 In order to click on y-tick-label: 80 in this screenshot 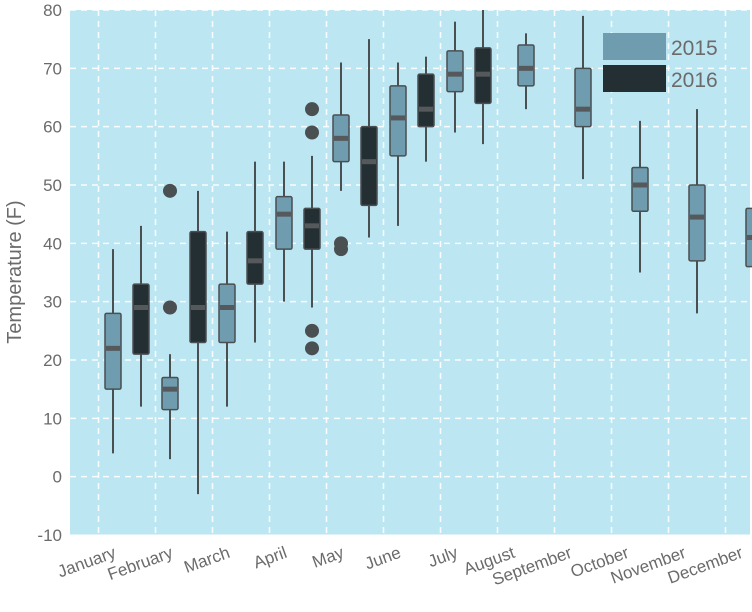, I will do `click(52, 10)`.